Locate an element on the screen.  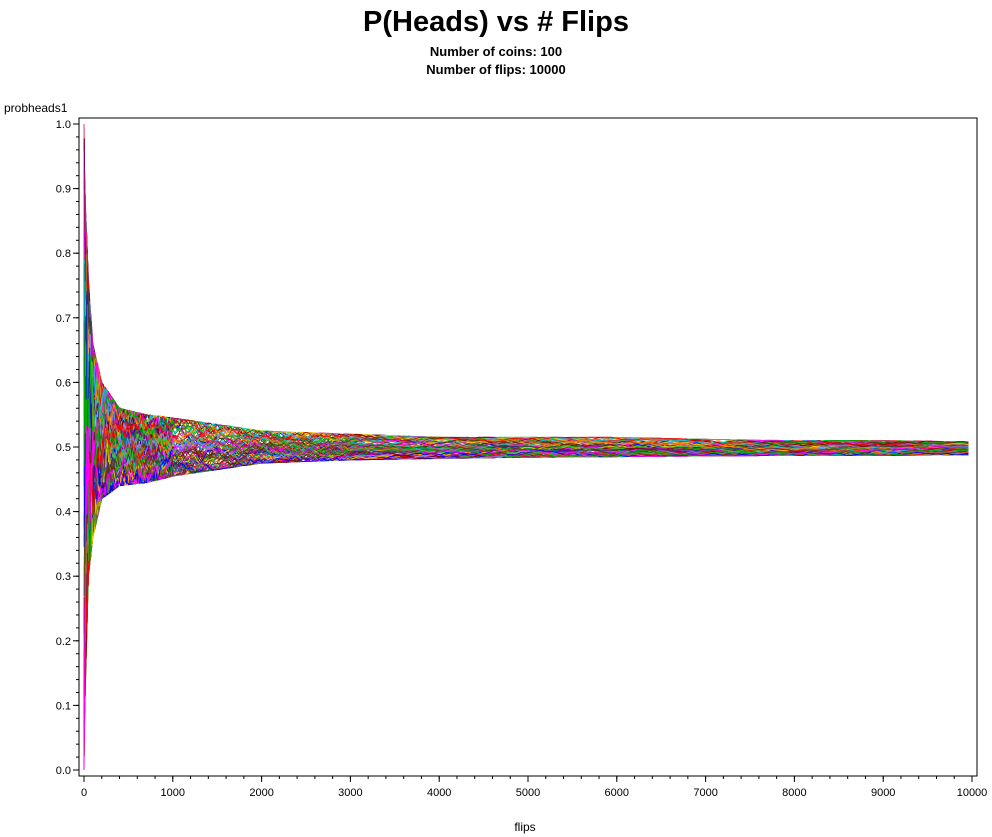
x-tick-label: 7000 is located at coordinates (705, 793).